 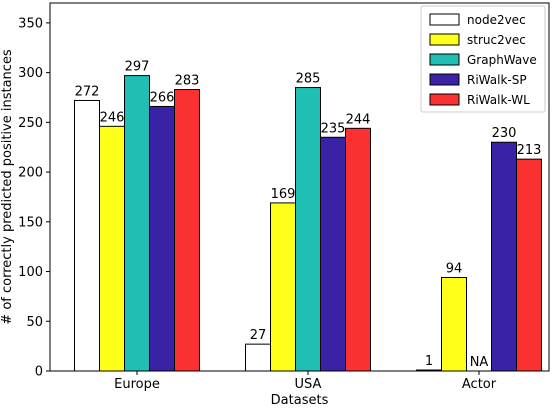 What do you see at coordinates (498, 100) in the screenshot?
I see `legend-label-riwalk-wl: RiWalk-WL` at bounding box center [498, 100].